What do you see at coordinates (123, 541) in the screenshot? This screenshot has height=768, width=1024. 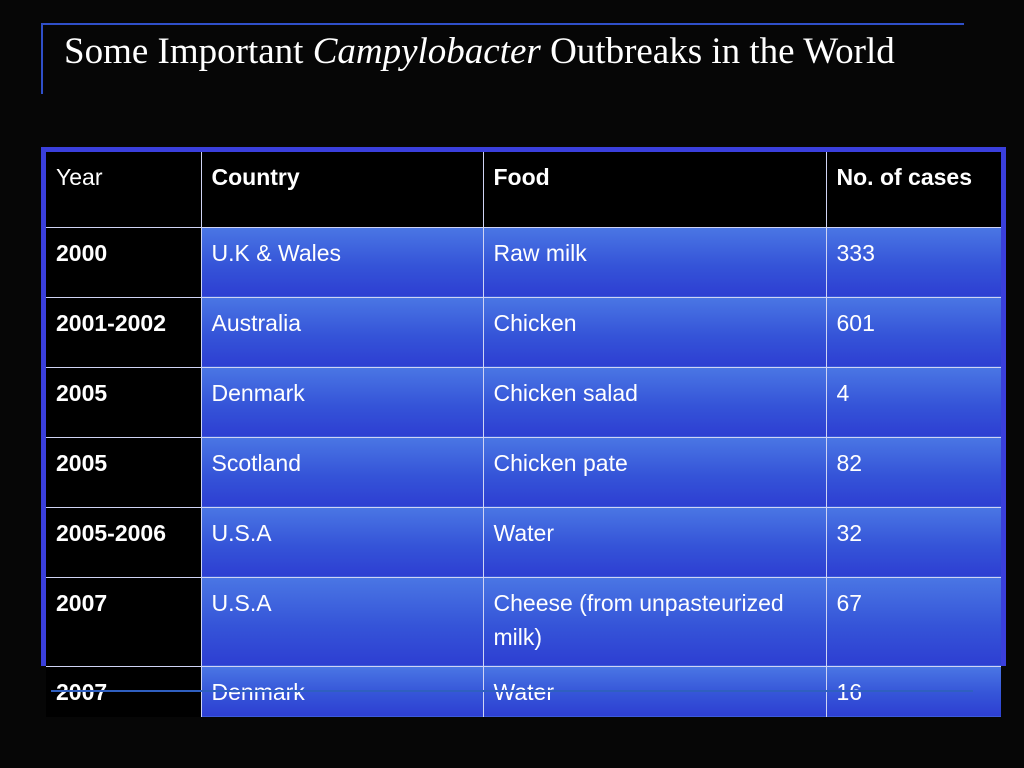 I see `cell-year: 2005-2006` at bounding box center [123, 541].